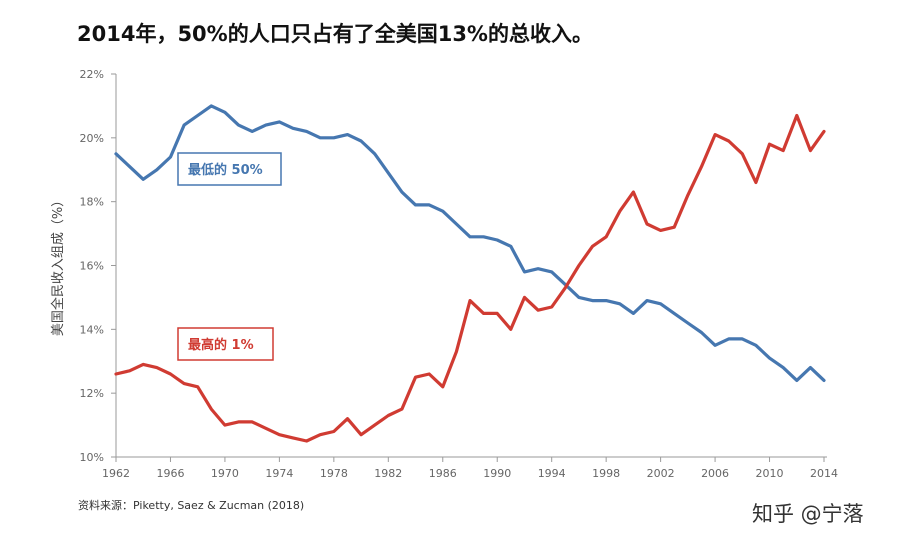  What do you see at coordinates (824, 473) in the screenshot?
I see `x-tick-label: 2014` at bounding box center [824, 473].